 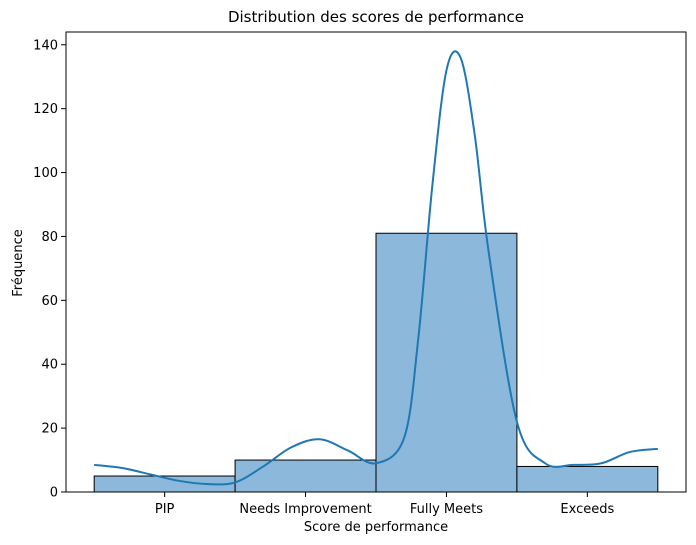 What do you see at coordinates (49, 429) in the screenshot?
I see `y-tick-label: 20` at bounding box center [49, 429].